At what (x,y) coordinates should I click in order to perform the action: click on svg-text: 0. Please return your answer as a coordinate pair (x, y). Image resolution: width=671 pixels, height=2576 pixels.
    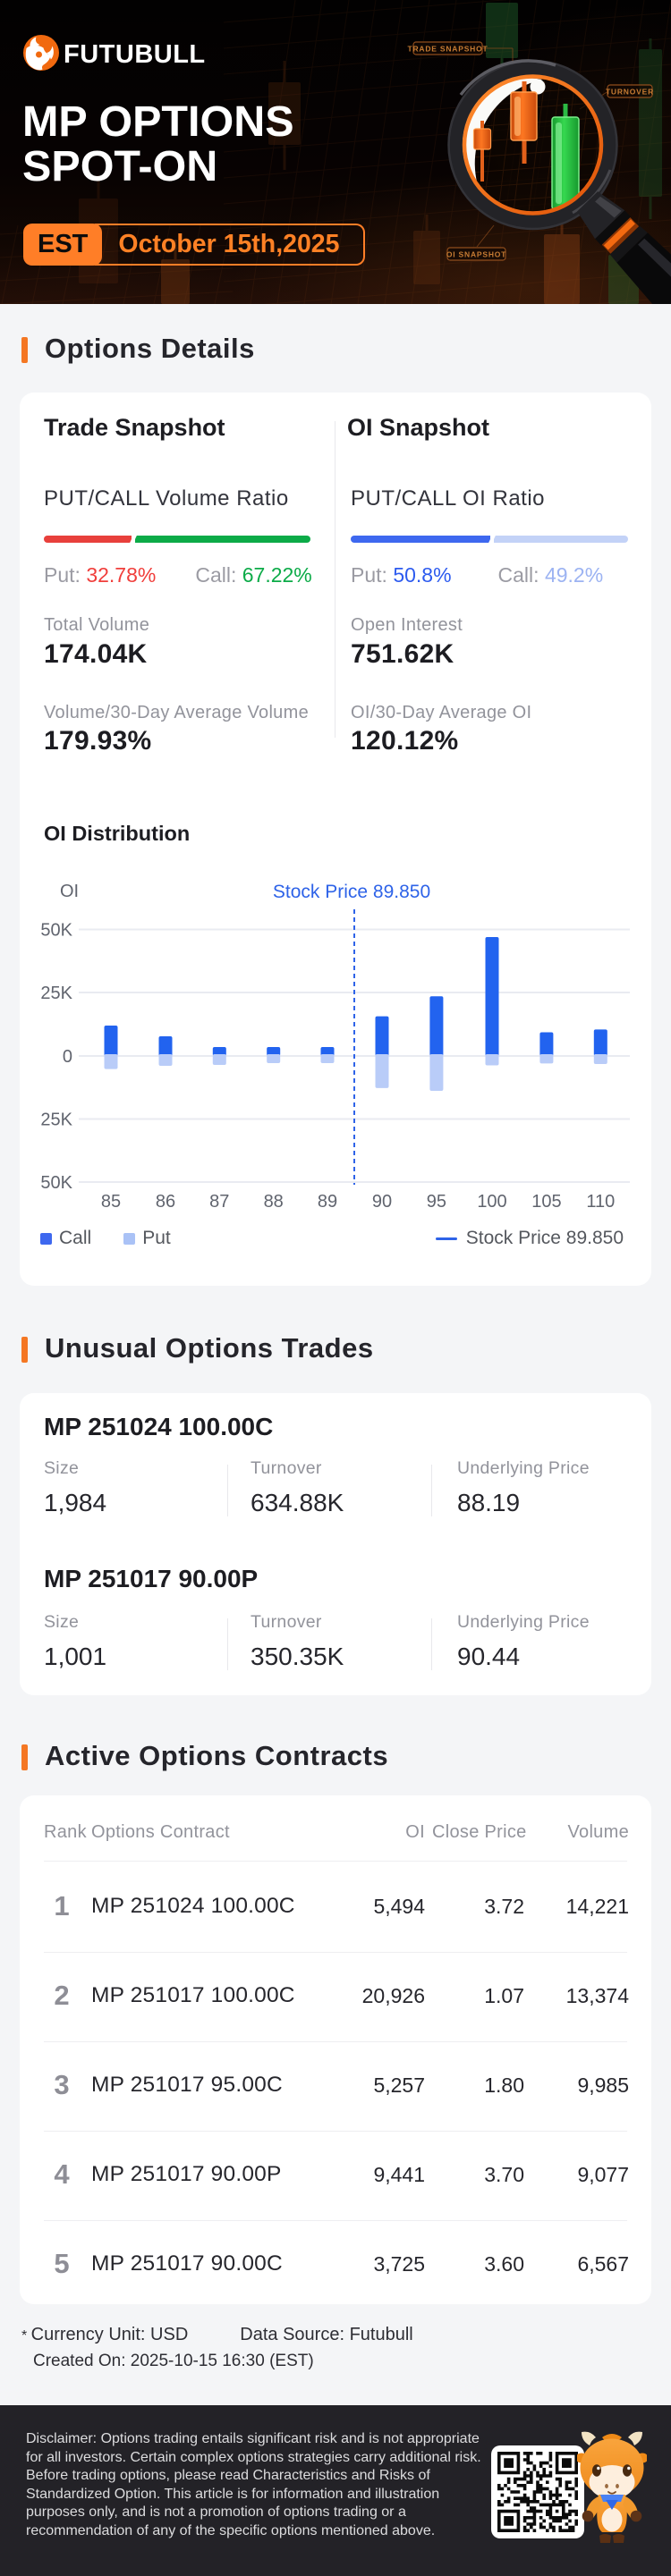
    Looking at the image, I should click on (67, 1057).